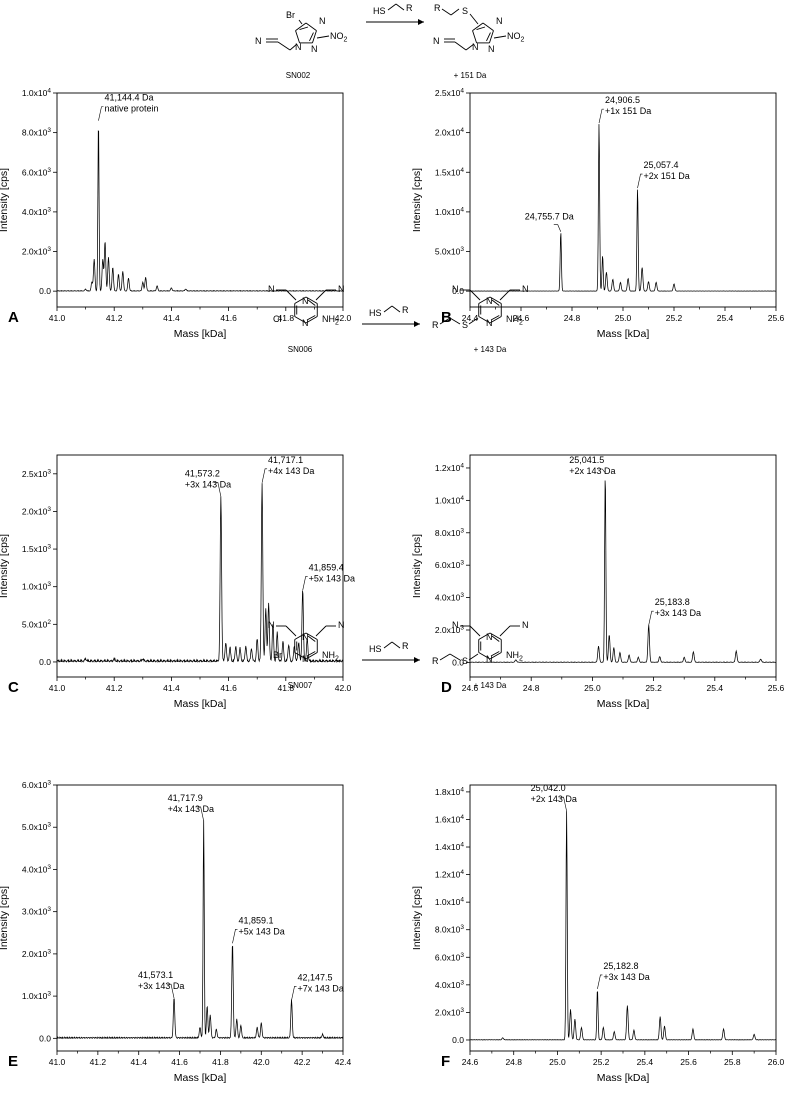  What do you see at coordinates (405, 646) in the screenshot?
I see `r-group-label: R` at bounding box center [405, 646].